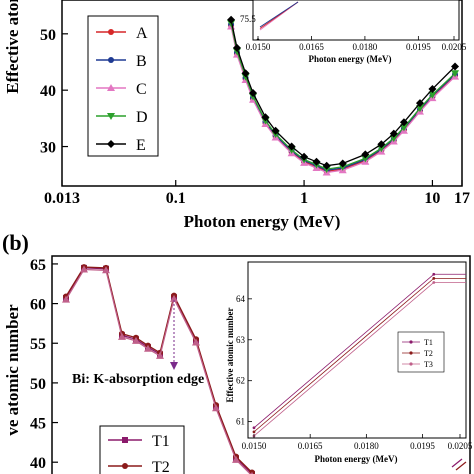 The width and height of the screenshot is (474, 474). What do you see at coordinates (411, 342) in the screenshot?
I see `inset-legend-marker-T1` at bounding box center [411, 342].